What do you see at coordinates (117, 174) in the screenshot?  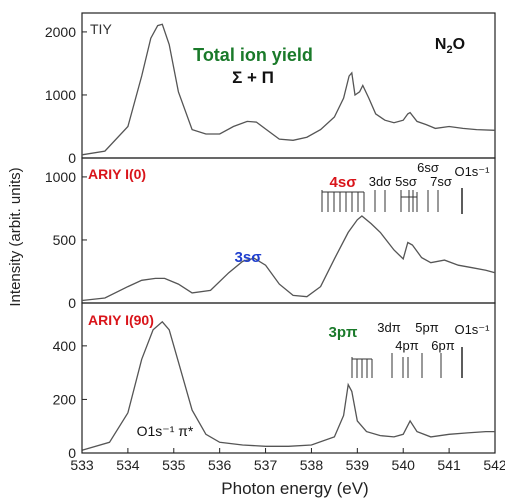 I see `panel-ariy-0-label: ARIY I(0)` at bounding box center [117, 174].